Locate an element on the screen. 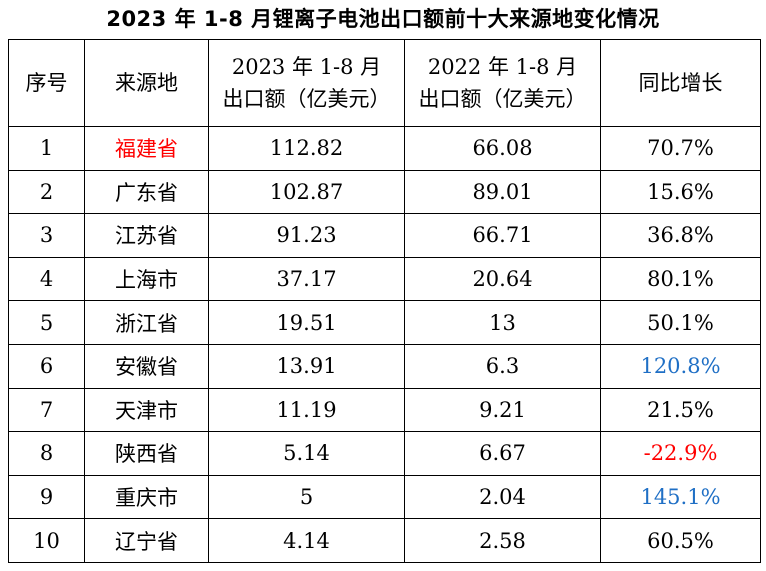 The height and width of the screenshot is (571, 766). table-row: 4 上海市 37.17 20.64 80.1% is located at coordinates (384, 279).